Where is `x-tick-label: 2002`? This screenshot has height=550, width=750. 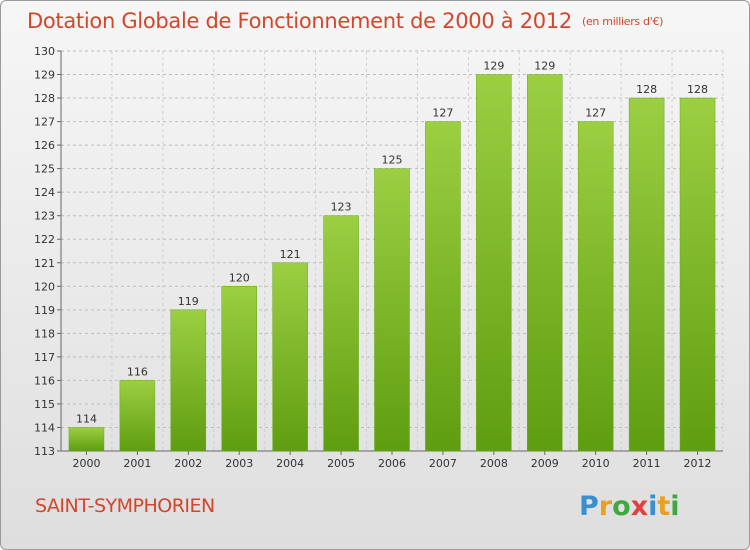
x-tick-label: 2002 is located at coordinates (188, 463).